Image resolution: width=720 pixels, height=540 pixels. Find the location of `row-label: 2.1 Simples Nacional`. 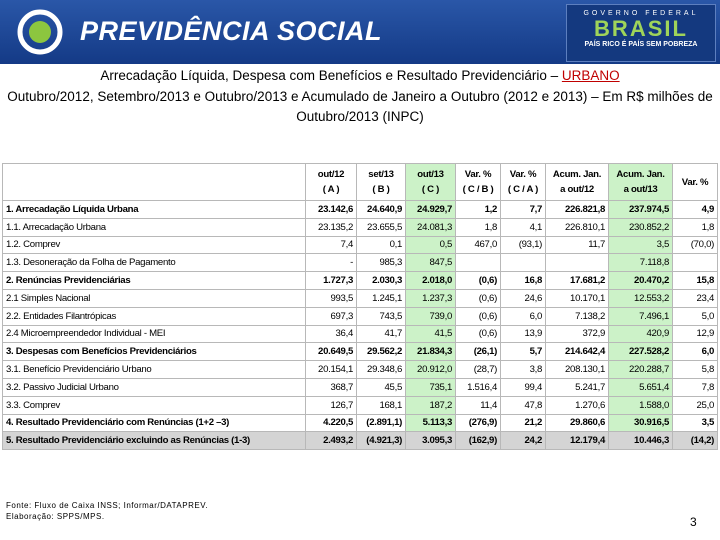

row-label: 2.1 Simples Nacional is located at coordinates (154, 298).